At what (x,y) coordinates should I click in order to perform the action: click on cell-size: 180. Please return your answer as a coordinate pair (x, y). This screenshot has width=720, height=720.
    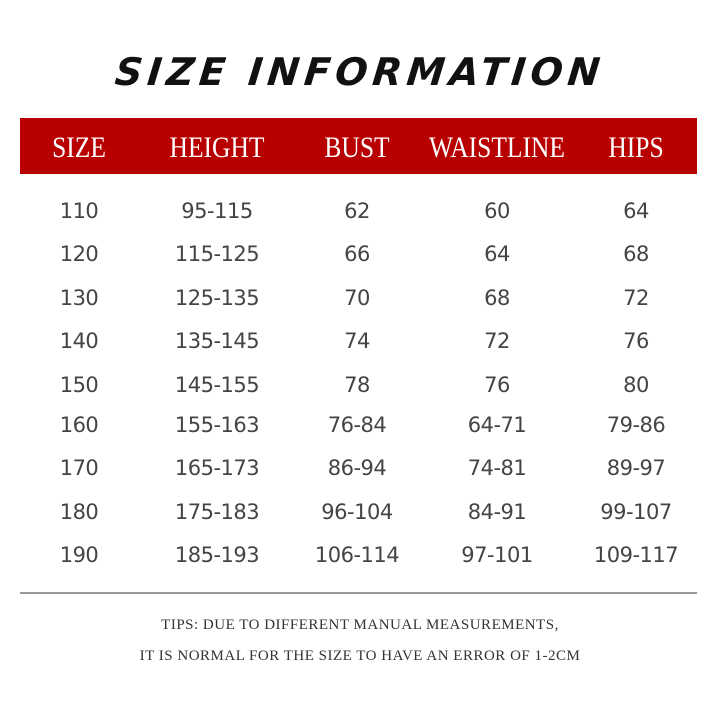
    Looking at the image, I should click on (79, 512).